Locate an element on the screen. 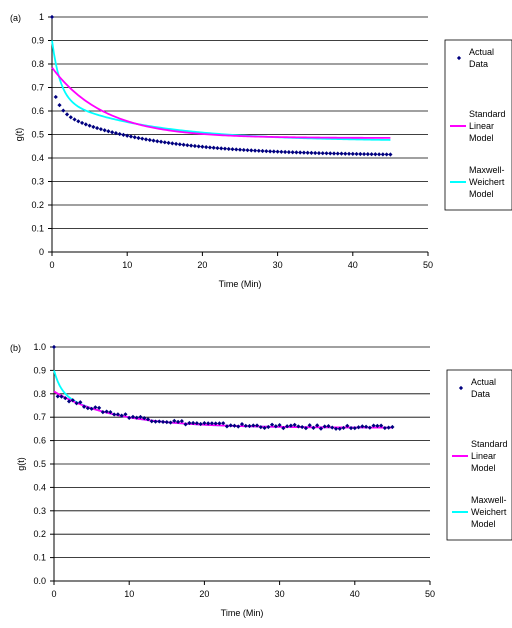 The height and width of the screenshot is (628, 512). legend-label: Actual is located at coordinates (481, 52).